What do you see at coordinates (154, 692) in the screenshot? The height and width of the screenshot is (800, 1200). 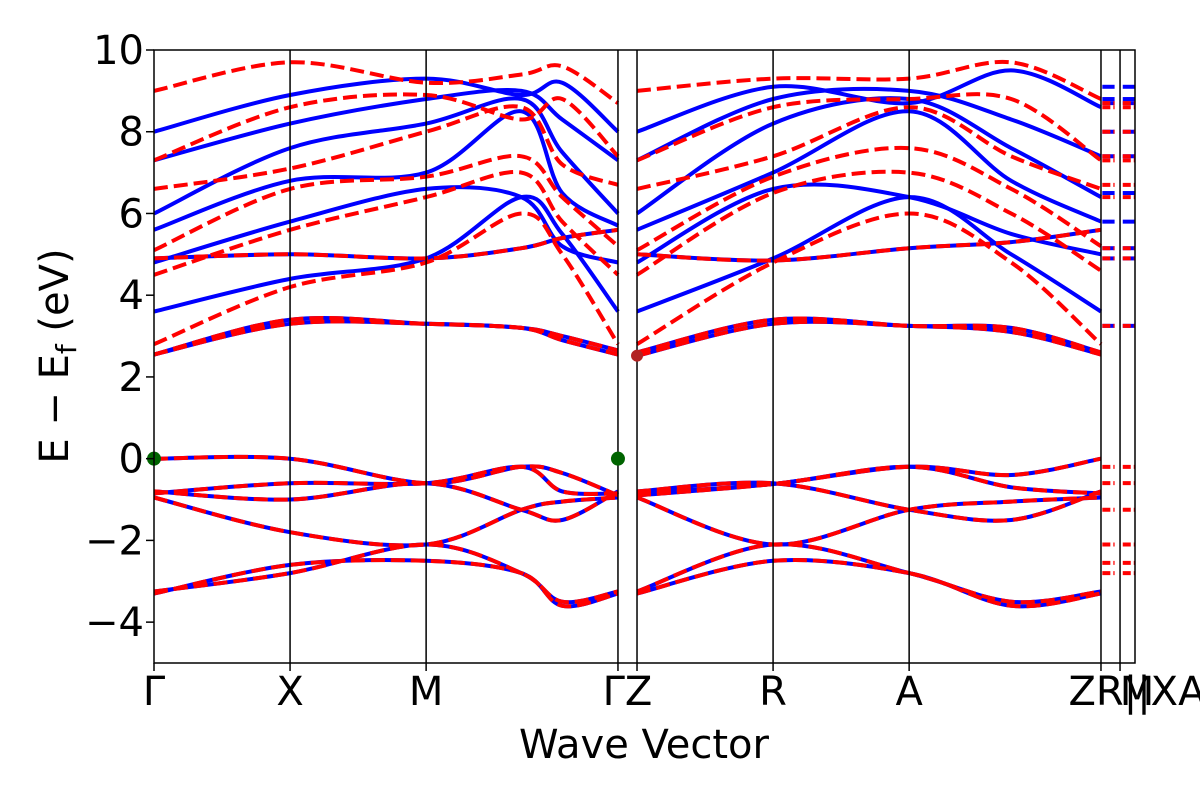 I see `x-tick-label-0: Γ` at bounding box center [154, 692].